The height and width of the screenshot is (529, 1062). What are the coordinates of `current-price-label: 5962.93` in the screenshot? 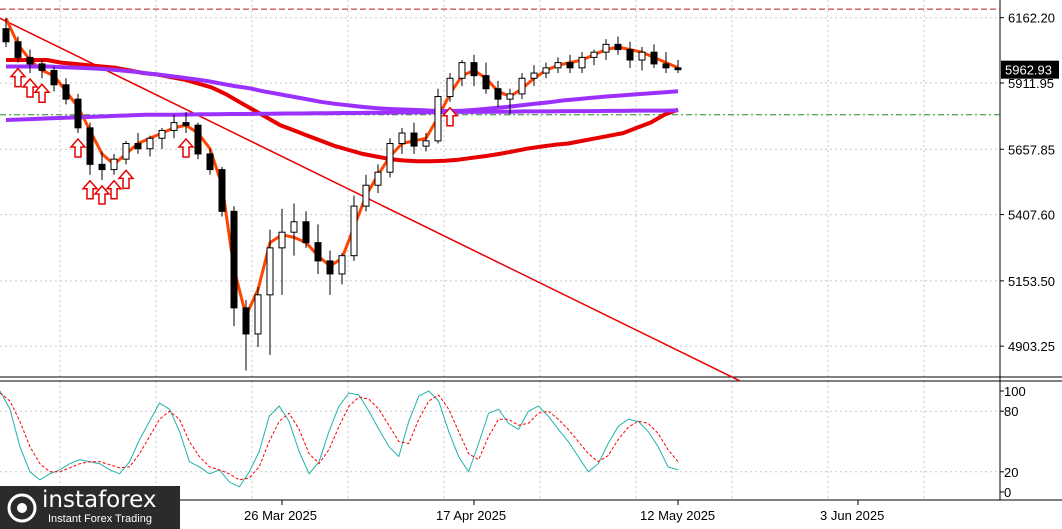 It's located at (1028, 70).